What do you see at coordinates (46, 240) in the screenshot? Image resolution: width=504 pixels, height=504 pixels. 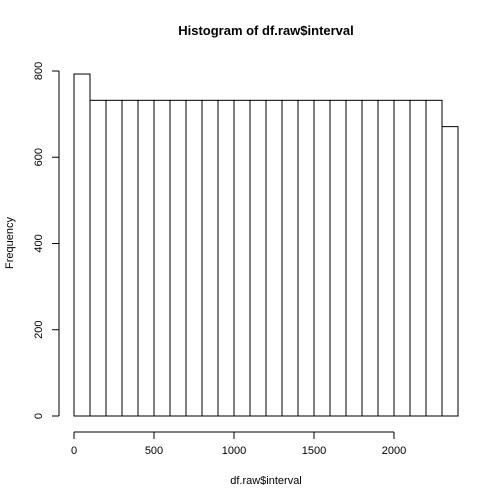 I see `y-axis: 0 200 400 600 800` at bounding box center [46, 240].